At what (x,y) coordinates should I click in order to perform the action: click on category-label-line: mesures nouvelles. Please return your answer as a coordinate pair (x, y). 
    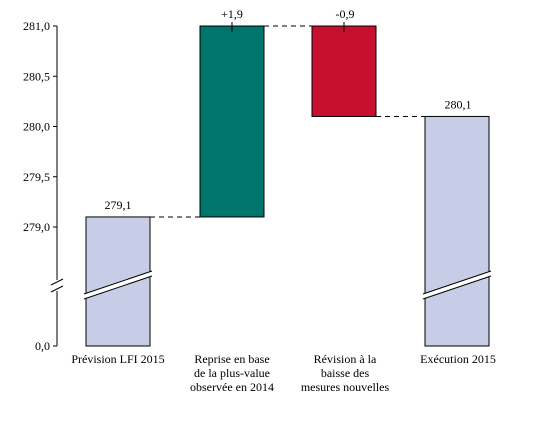
    Looking at the image, I should click on (345, 387).